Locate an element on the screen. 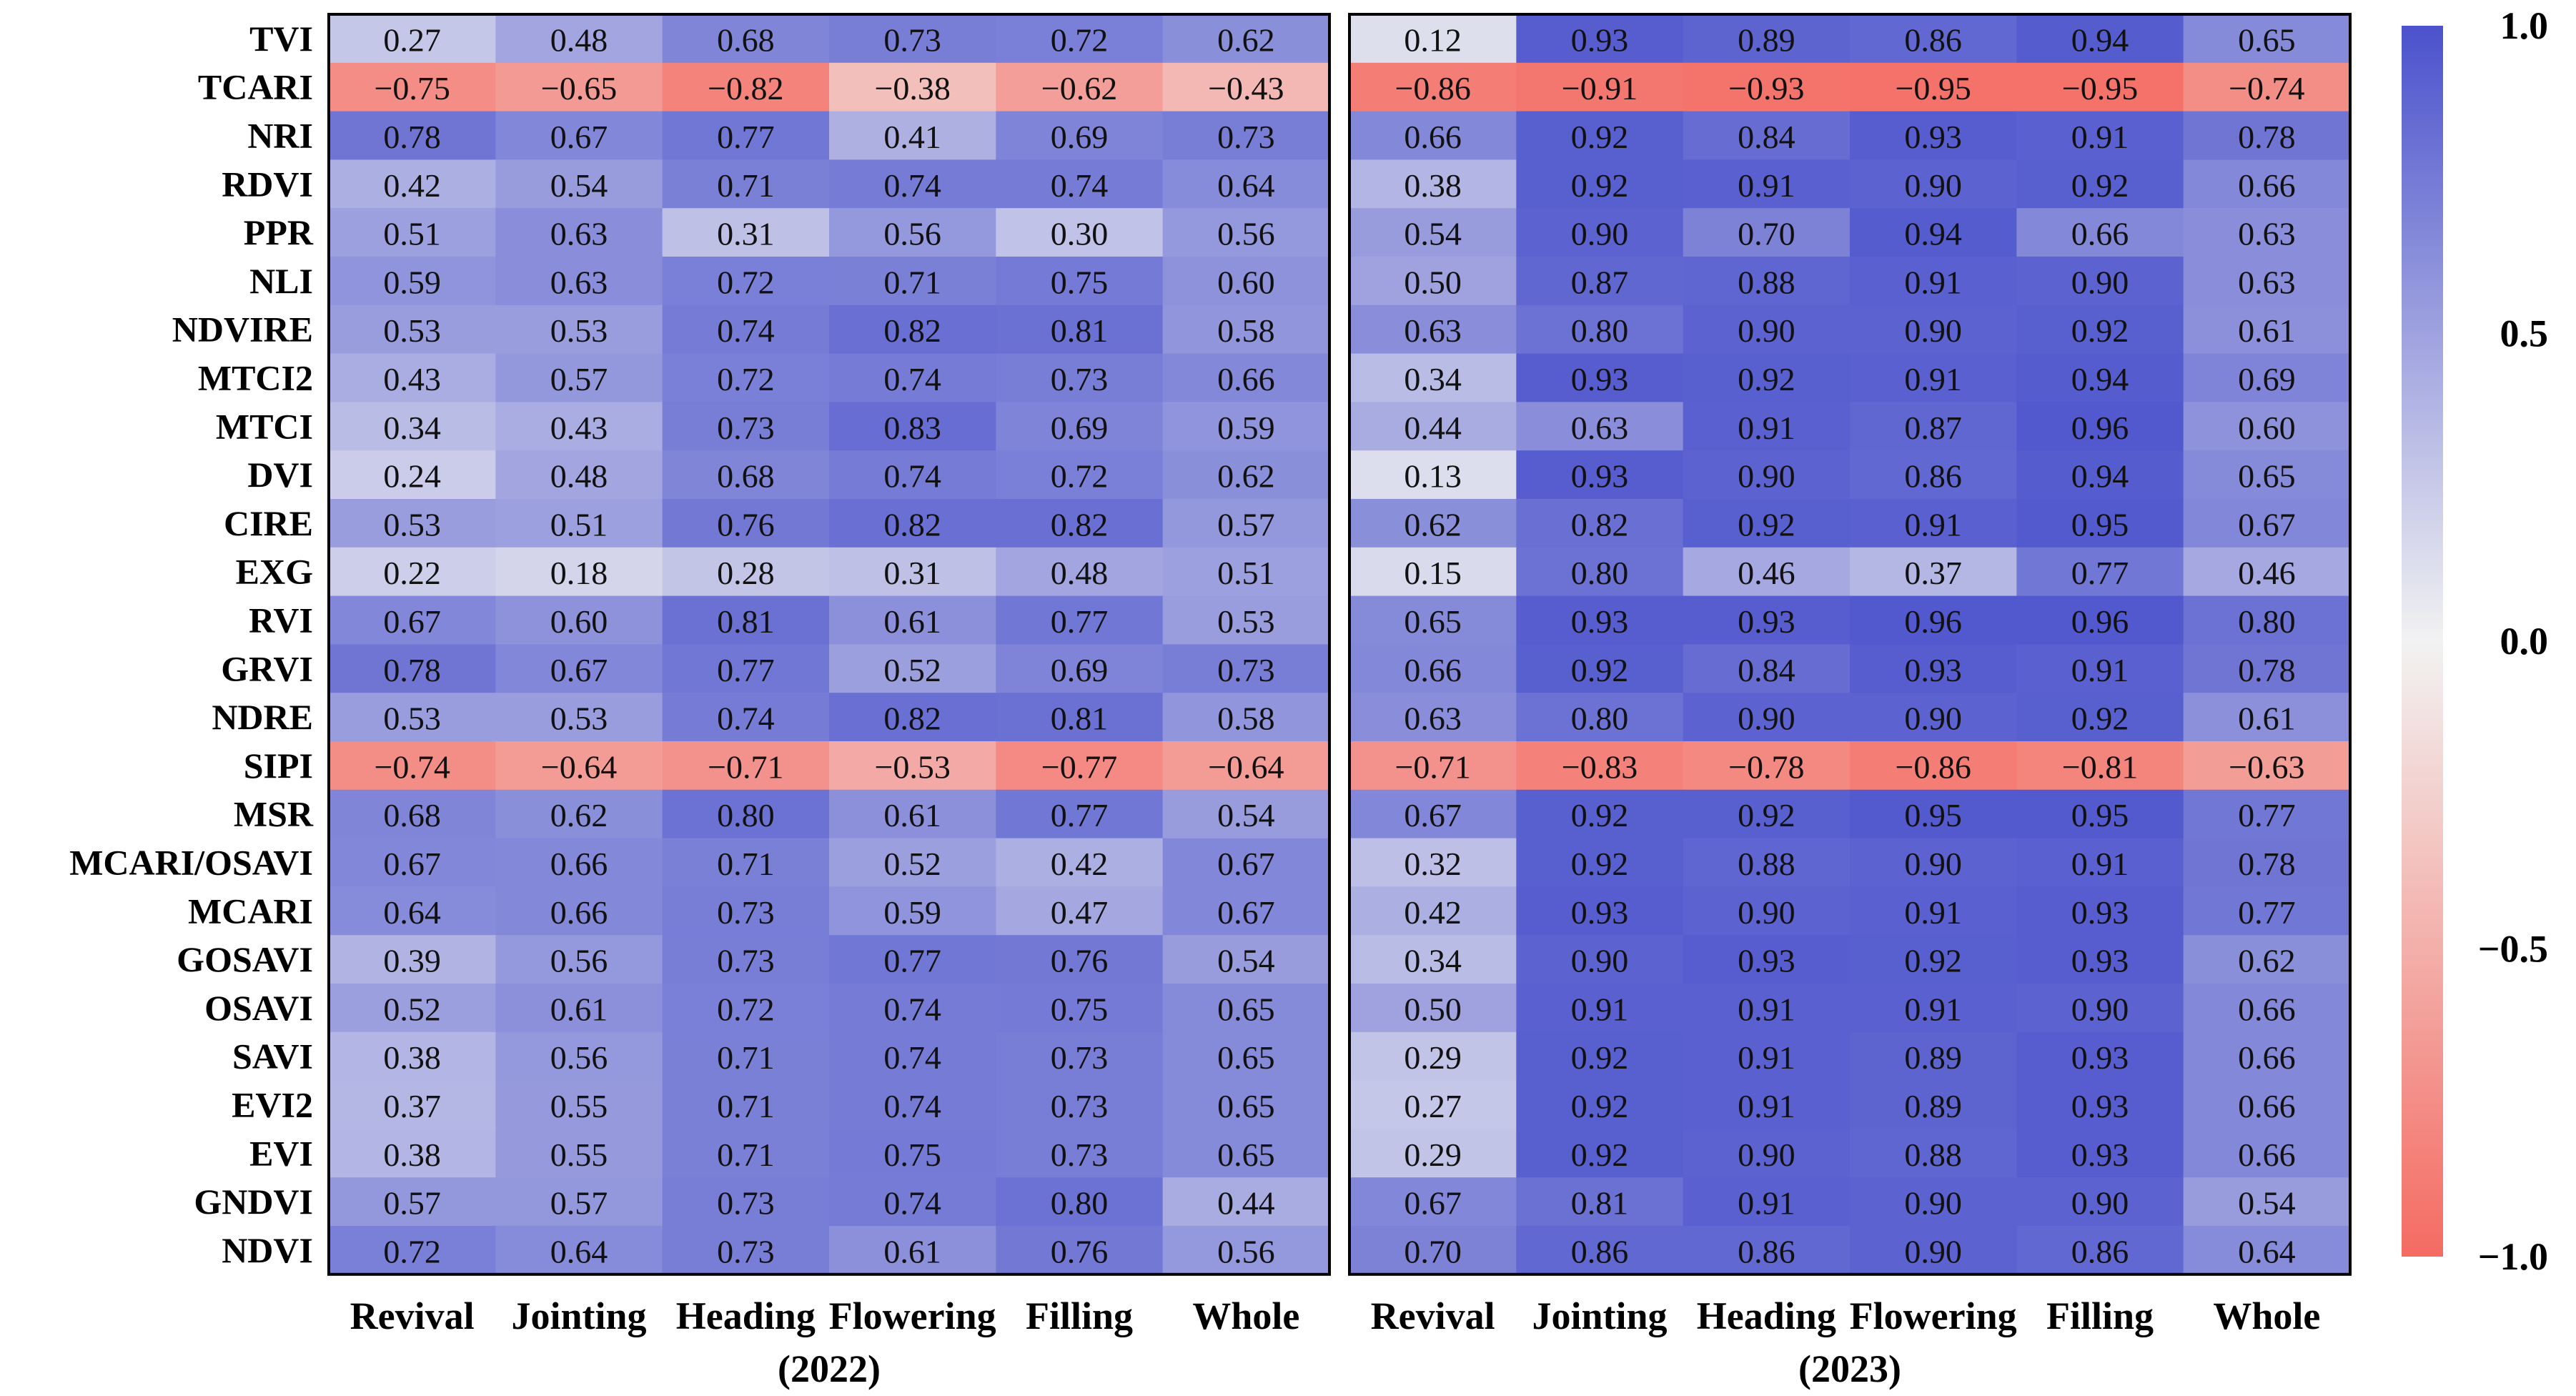 This screenshot has width=2576, height=1396. cell-value: 0.62 is located at coordinates (579, 815).